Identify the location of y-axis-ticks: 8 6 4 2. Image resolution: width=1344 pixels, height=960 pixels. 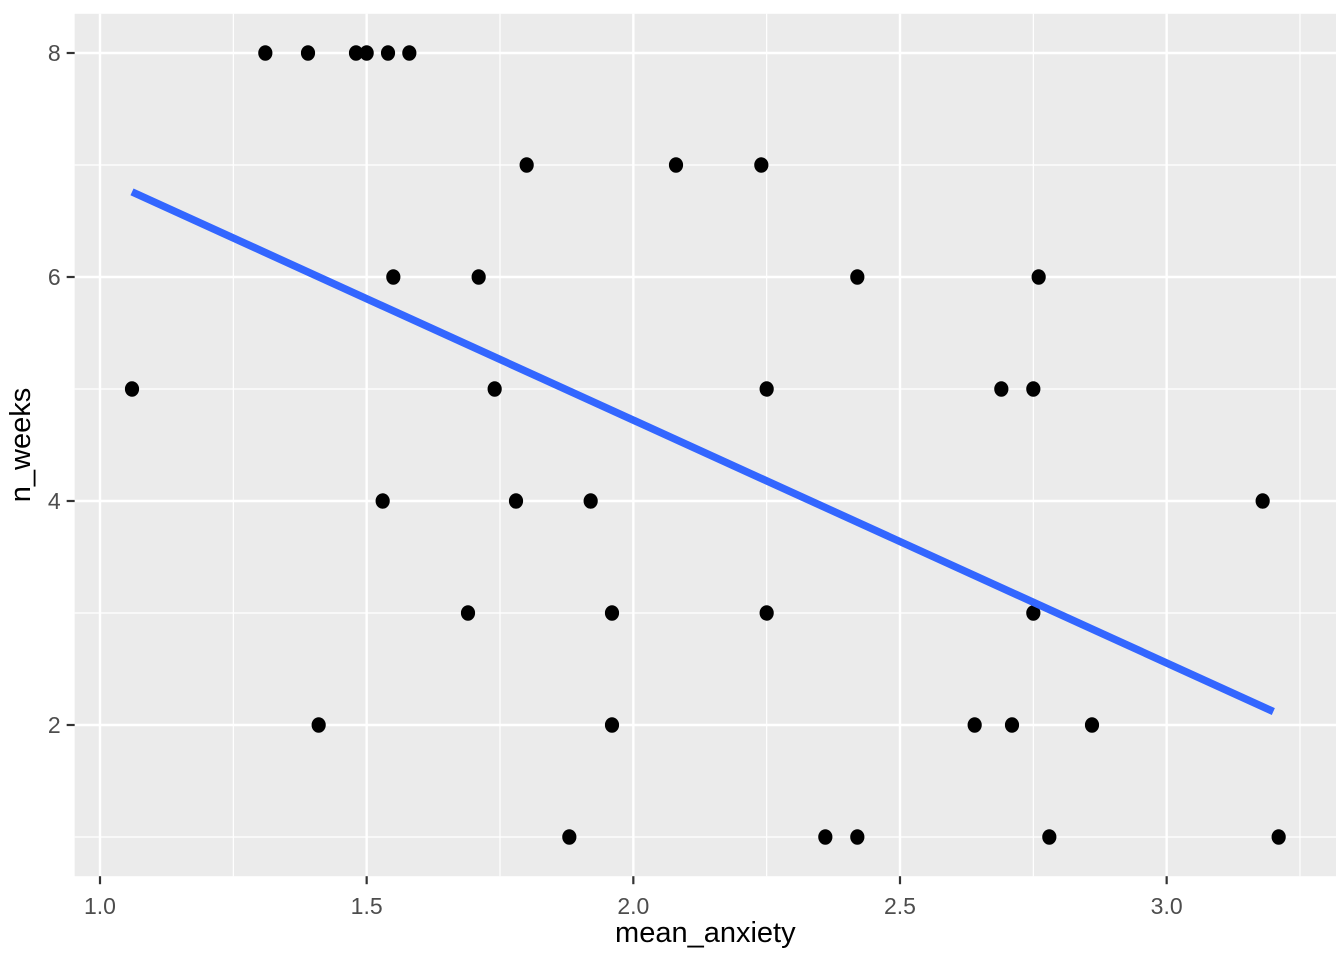
(61, 389).